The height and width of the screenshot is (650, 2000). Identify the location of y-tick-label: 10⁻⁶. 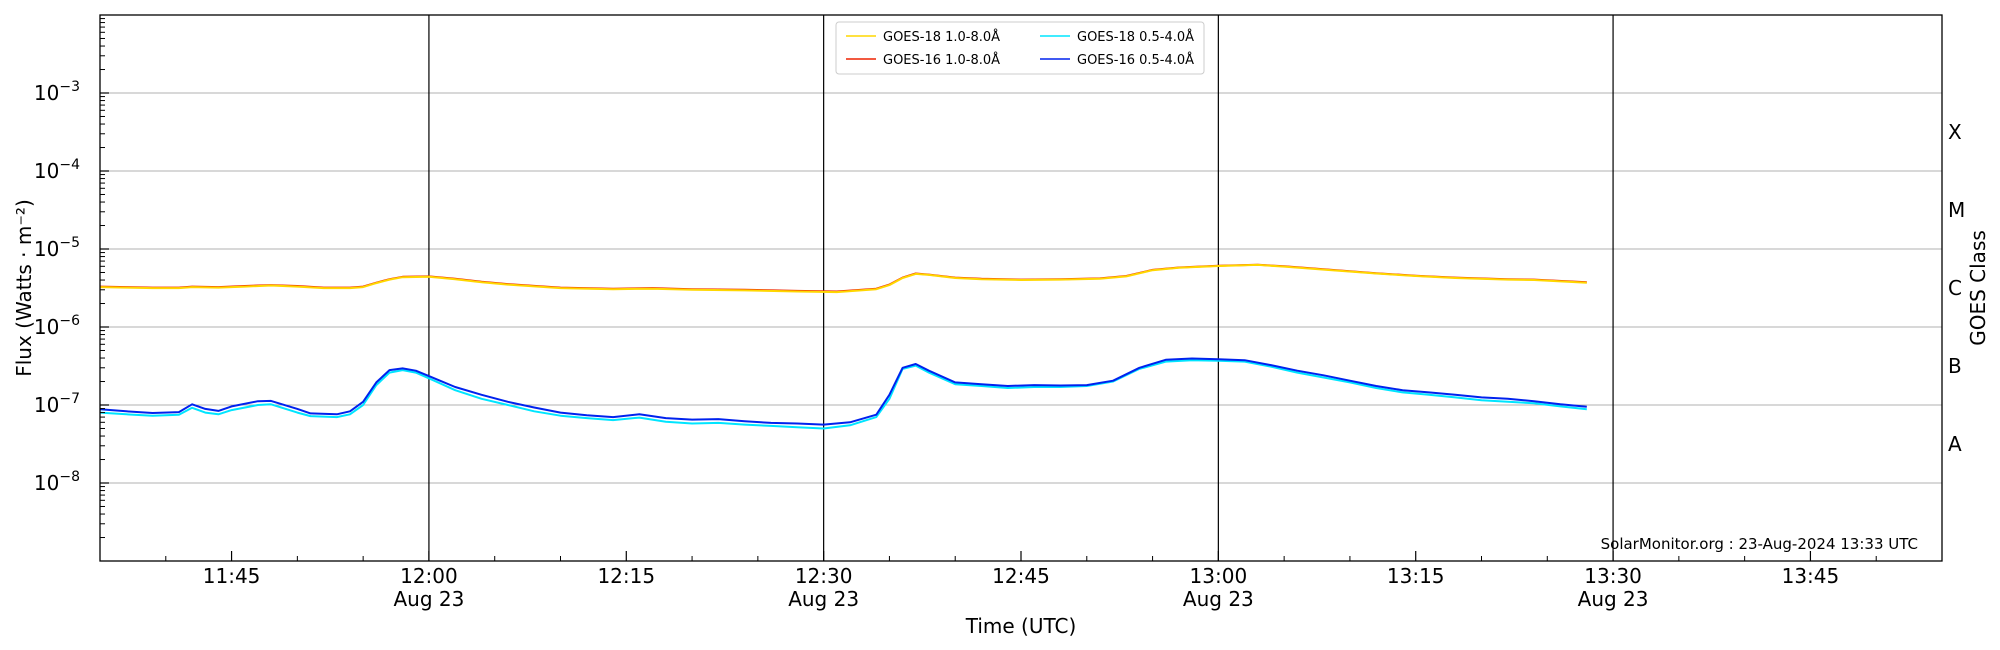
(57, 326).